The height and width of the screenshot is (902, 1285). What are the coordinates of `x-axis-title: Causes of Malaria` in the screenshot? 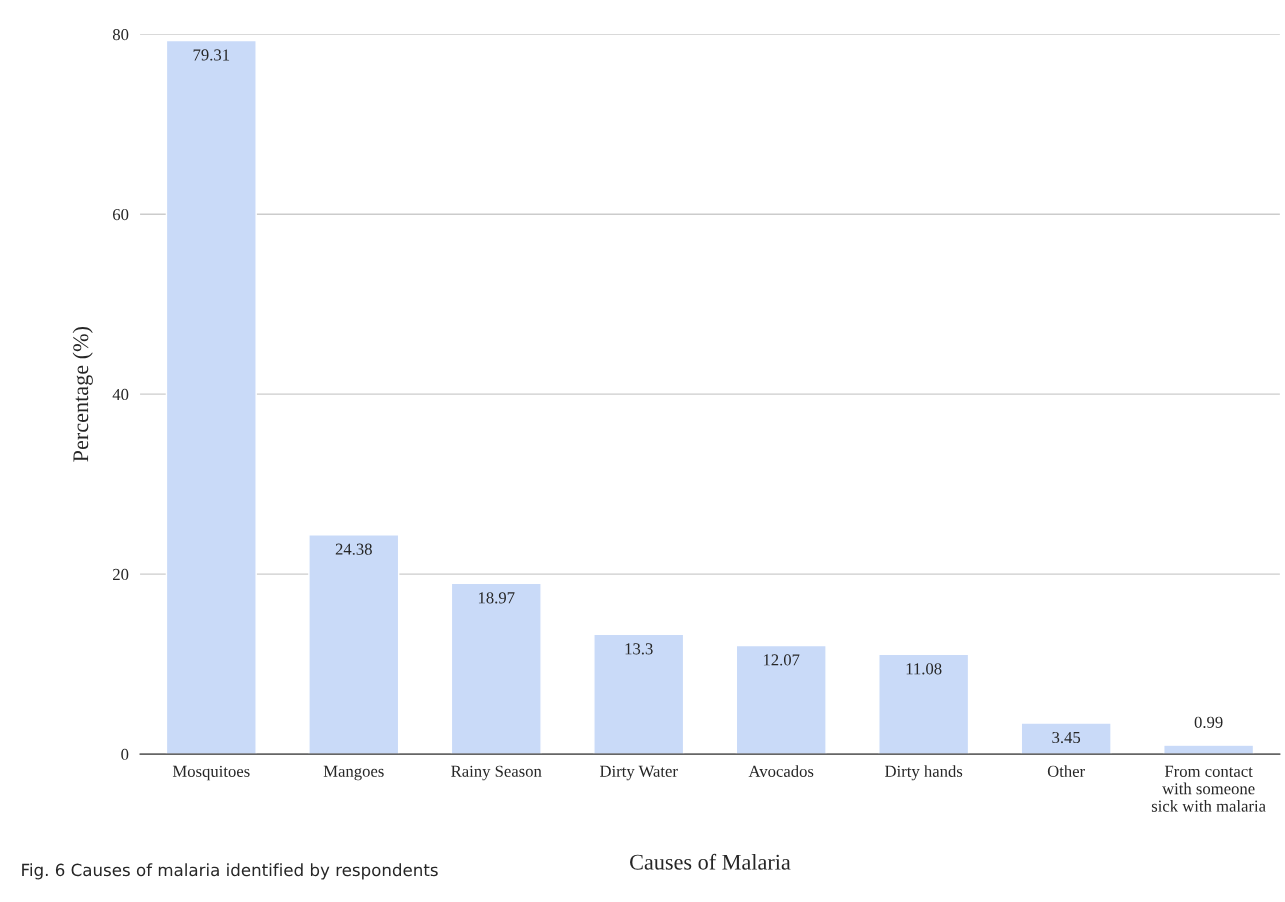 It's located at (710, 861).